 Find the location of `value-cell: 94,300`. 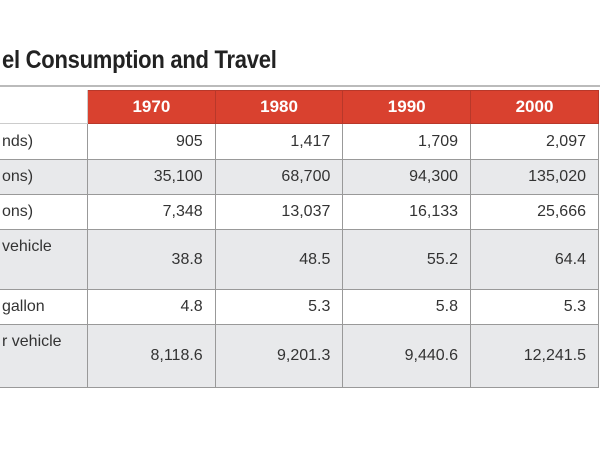

value-cell: 94,300 is located at coordinates (407, 177).